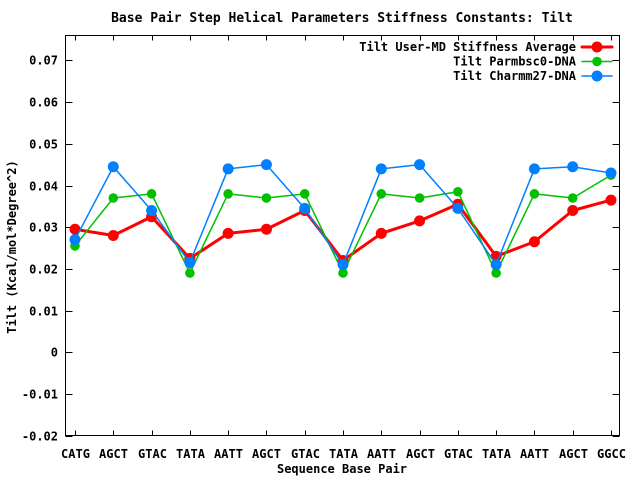 This screenshot has height=480, width=640. What do you see at coordinates (43, 228) in the screenshot?
I see `y-tick-label: 0.03` at bounding box center [43, 228].